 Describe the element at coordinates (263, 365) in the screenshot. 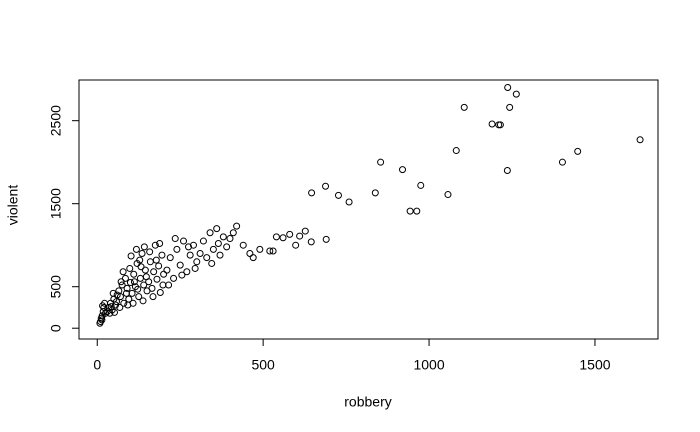

I see `x-tick-label: 500` at that location.